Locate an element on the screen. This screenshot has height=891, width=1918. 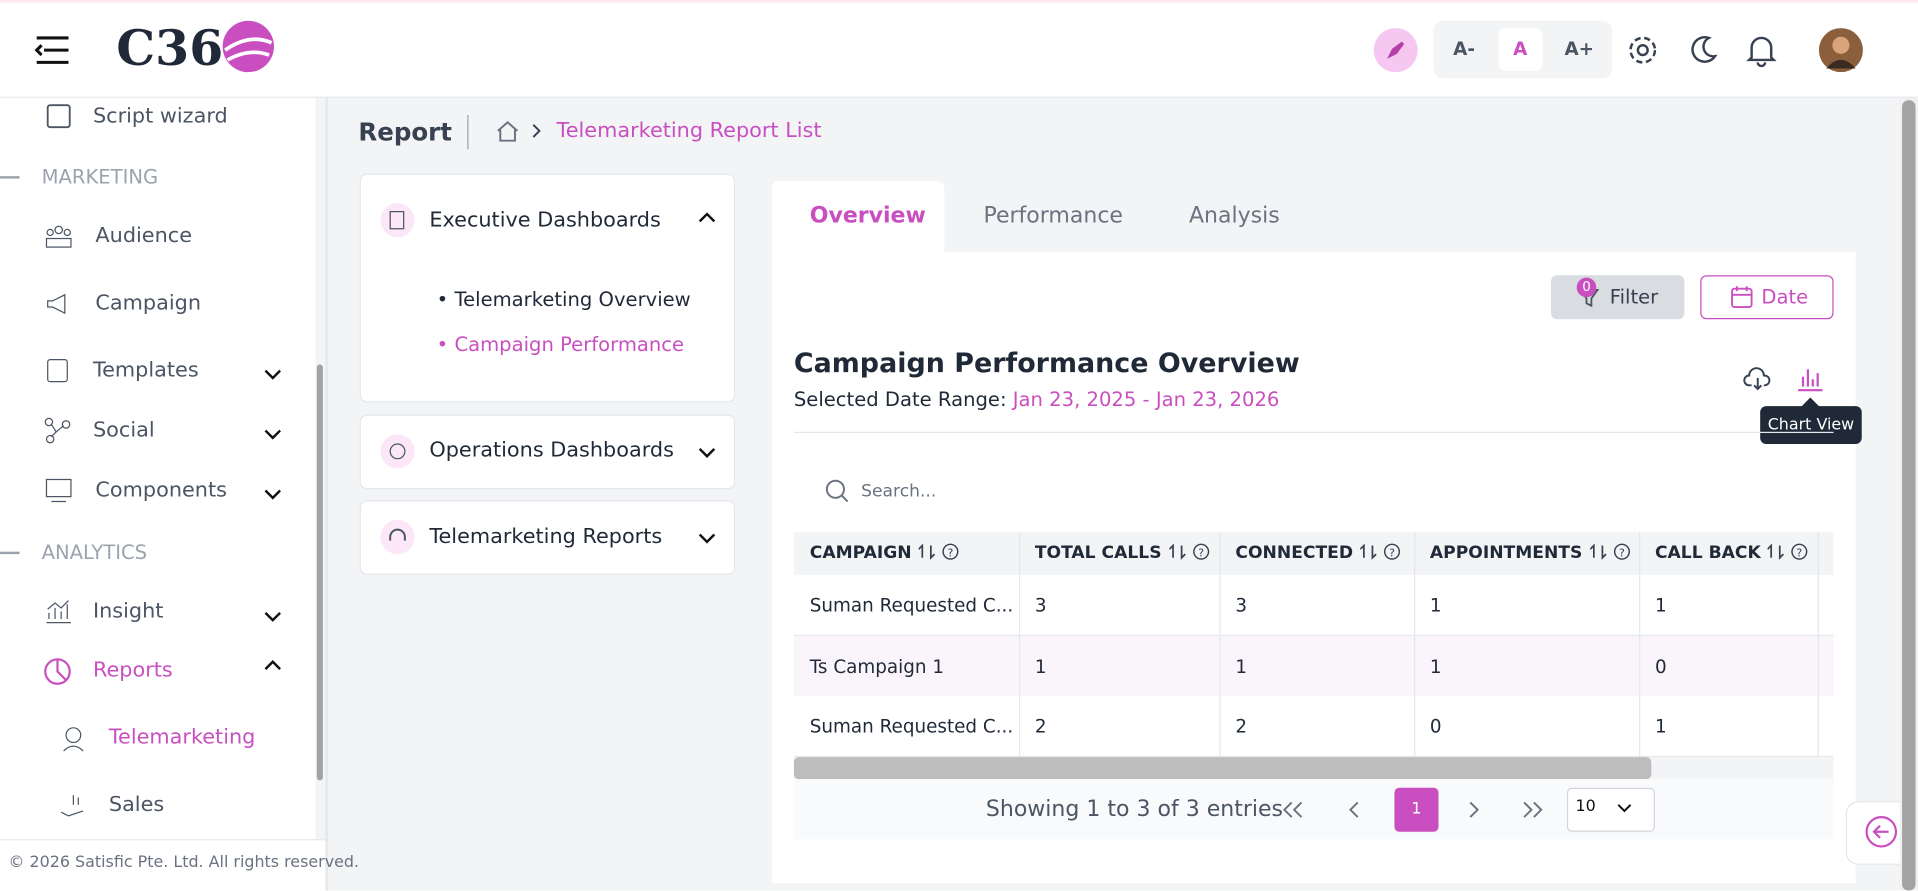
page-current: 1 is located at coordinates (1416, 809).